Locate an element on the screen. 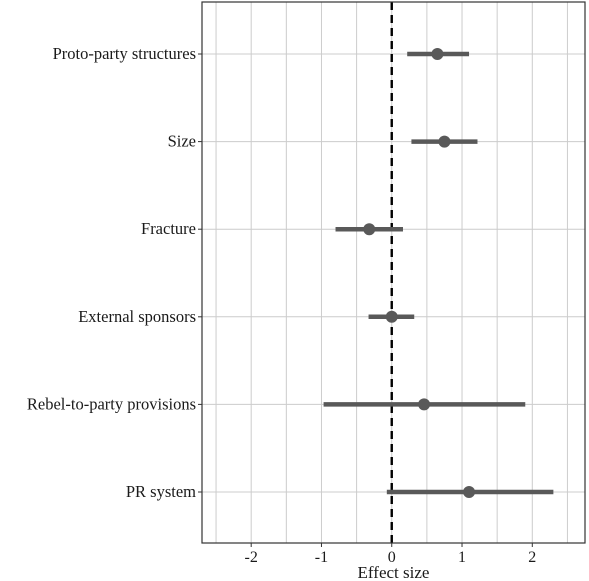 This screenshot has width=589, height=581. y-category-label: Proto-party structures is located at coordinates (124, 53).